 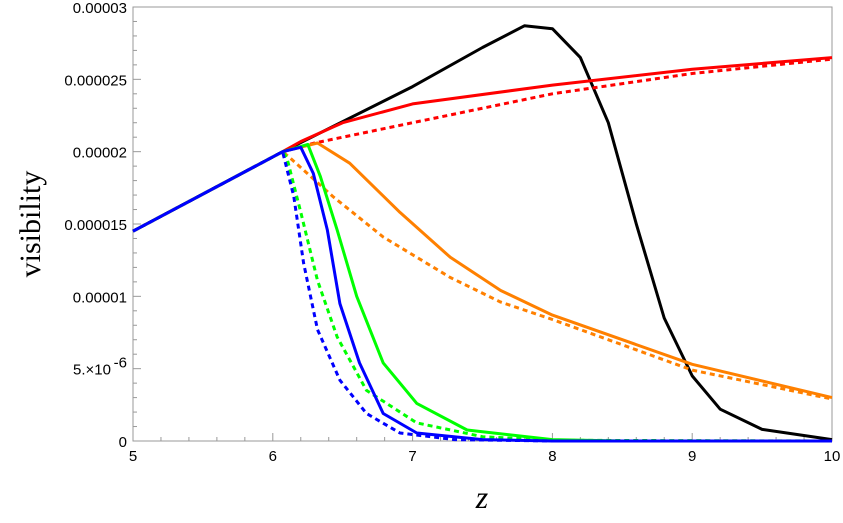 I want to click on x-tick-label: 6, so click(x=273, y=456).